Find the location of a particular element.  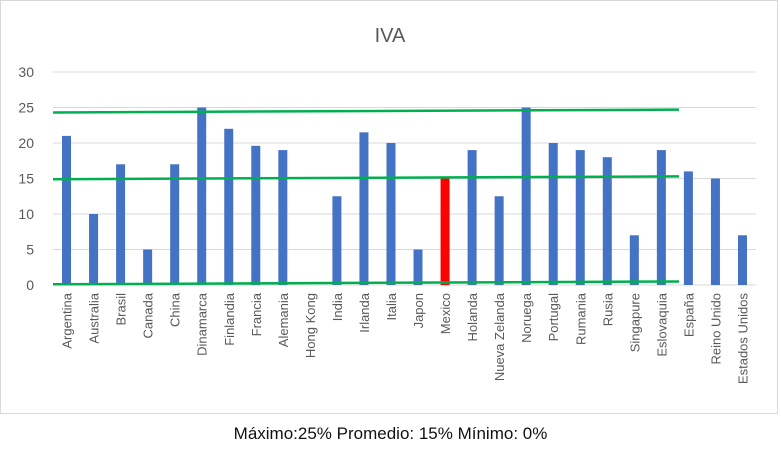

x-tick-label: España is located at coordinates (688, 314).